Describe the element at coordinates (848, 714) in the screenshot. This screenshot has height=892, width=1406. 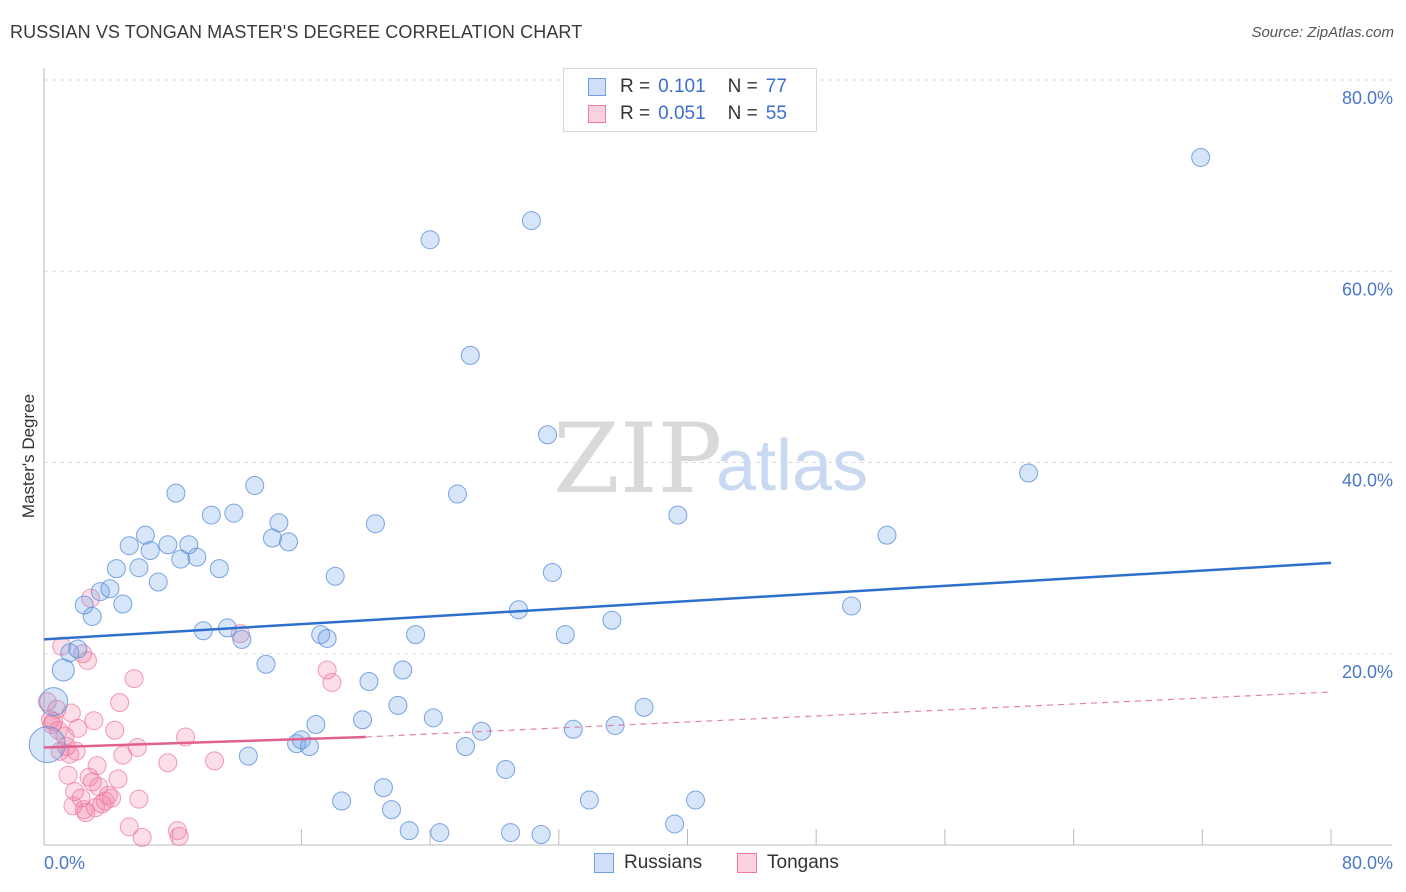
I see `tongans-trend-extension` at that location.